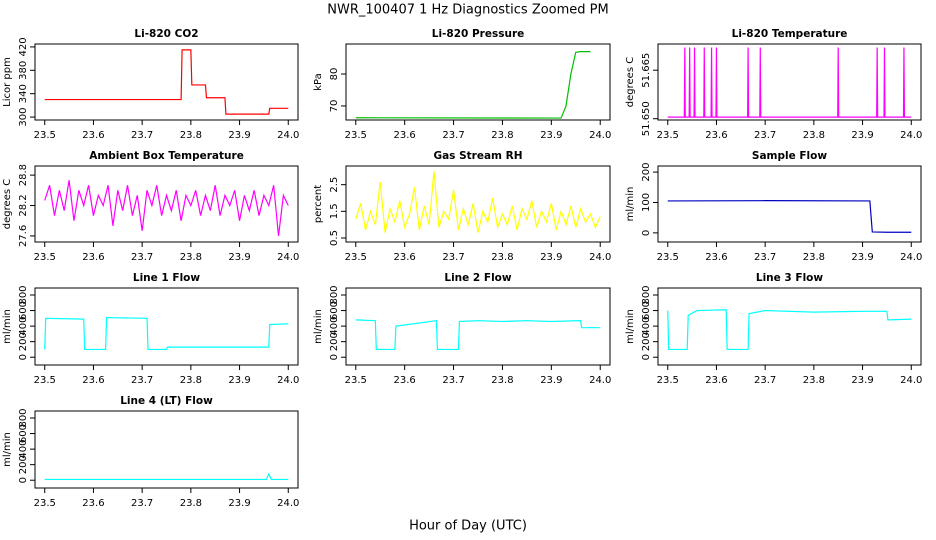 The height and width of the screenshot is (540, 936). Describe the element at coordinates (166, 34) in the screenshot. I see `panel-title: Li-820 CO2` at that location.